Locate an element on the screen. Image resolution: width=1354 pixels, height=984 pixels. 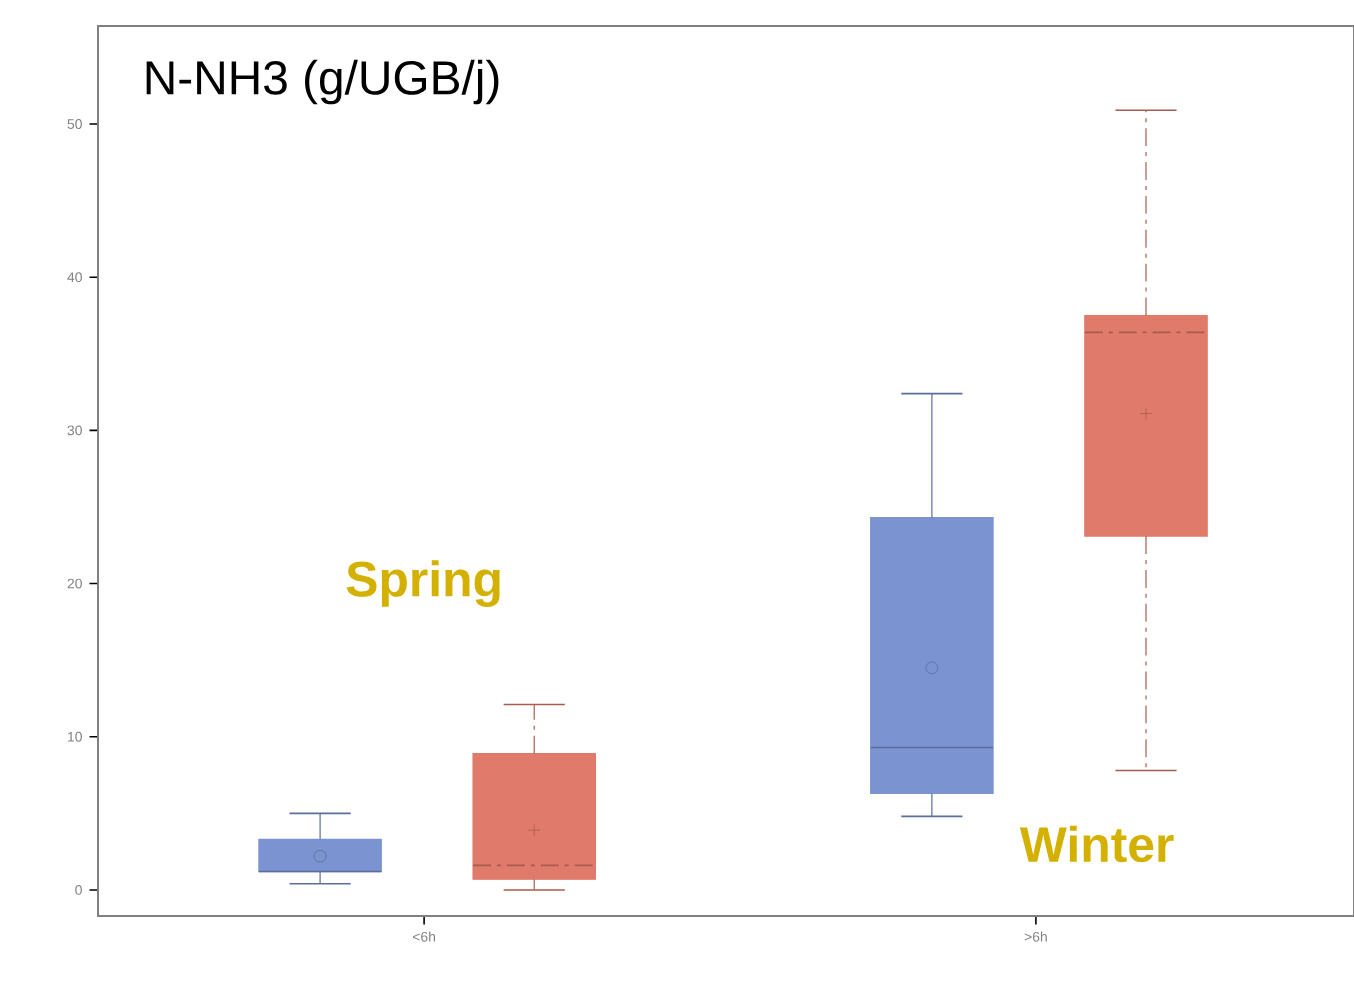
annotation: Winter is located at coordinates (1096, 844).